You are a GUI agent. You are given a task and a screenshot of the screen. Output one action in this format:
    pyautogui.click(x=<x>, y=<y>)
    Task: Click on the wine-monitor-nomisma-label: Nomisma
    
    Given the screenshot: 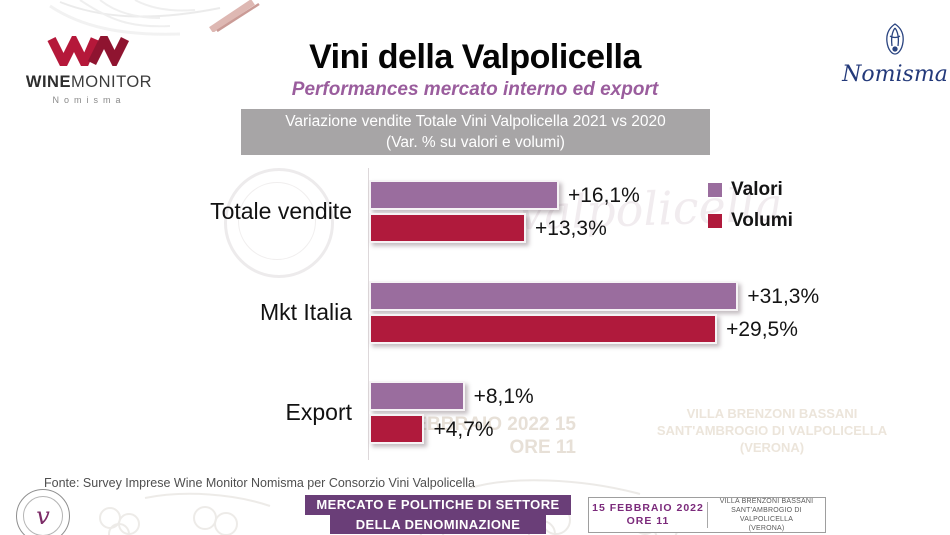 What is the action you would take?
    pyautogui.click(x=89, y=100)
    